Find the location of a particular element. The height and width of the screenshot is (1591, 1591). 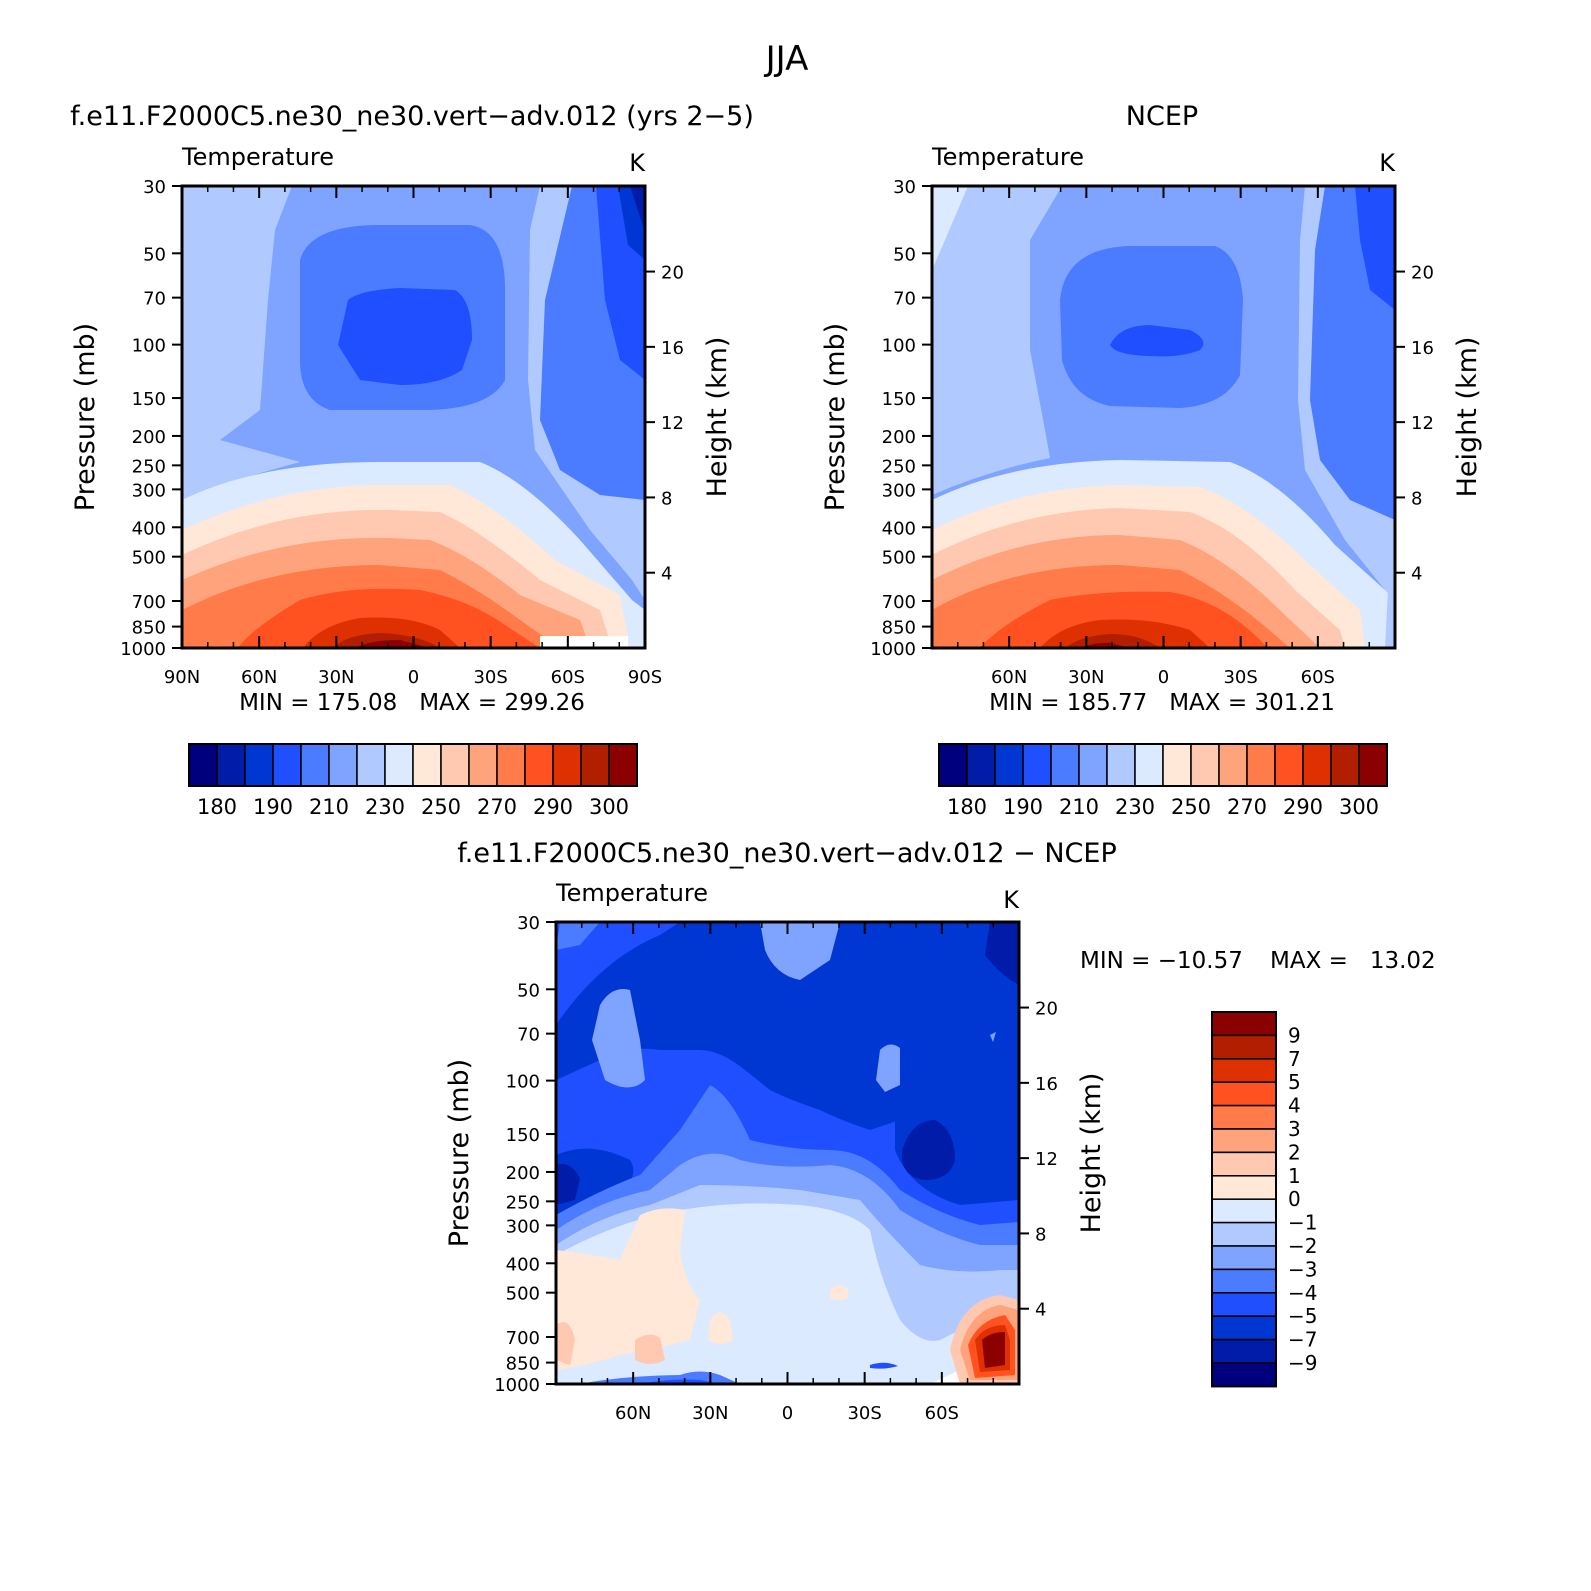

panel-ncep-title: NCEP is located at coordinates (1162, 116).